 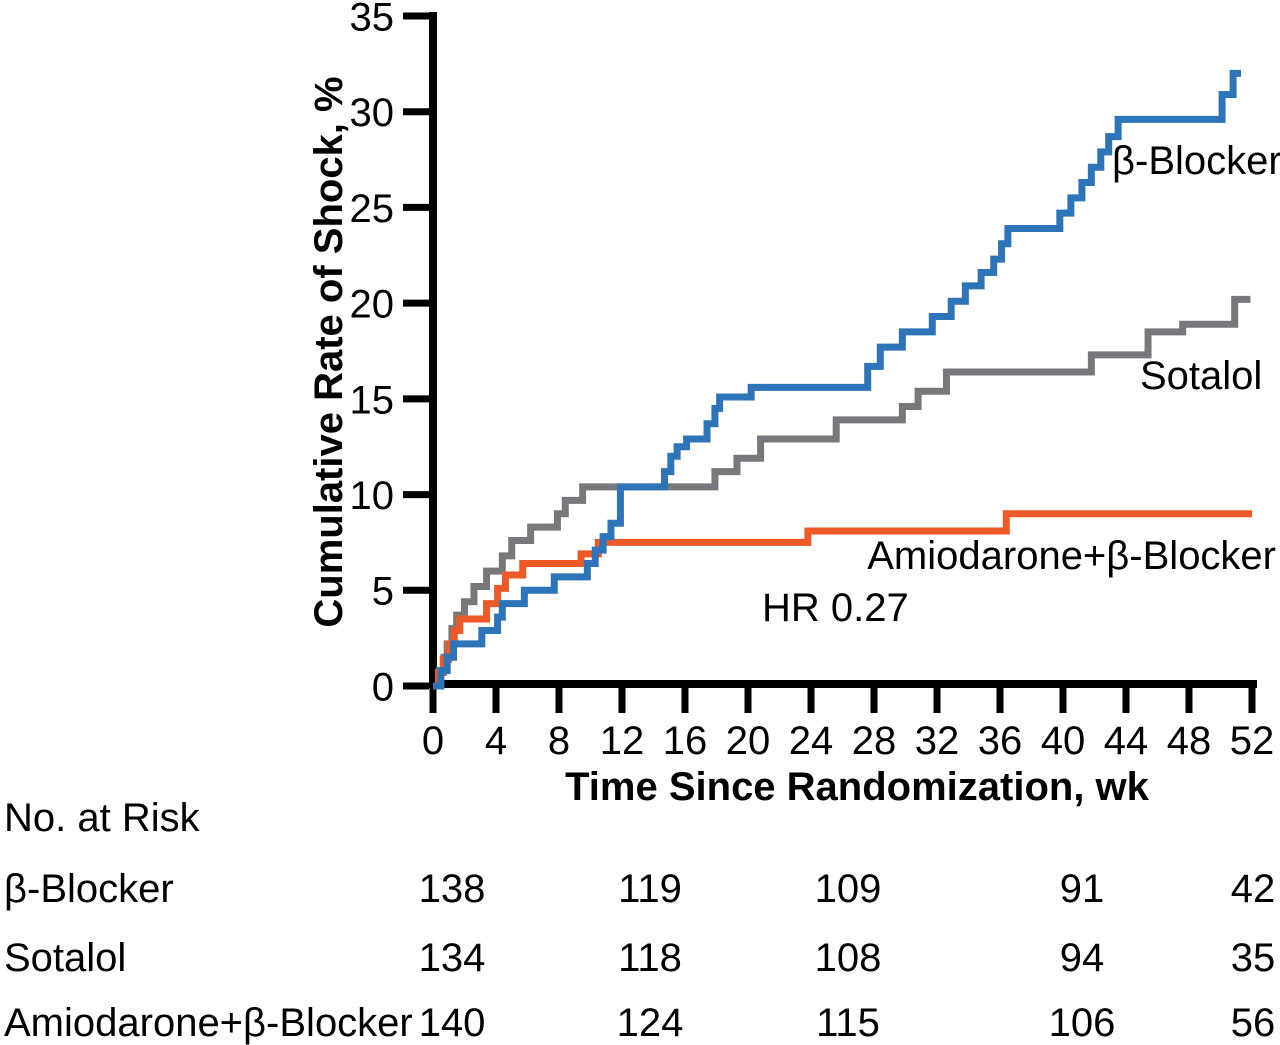 What do you see at coordinates (1126, 741) in the screenshot?
I see `x-axis-tick-label: 44` at bounding box center [1126, 741].